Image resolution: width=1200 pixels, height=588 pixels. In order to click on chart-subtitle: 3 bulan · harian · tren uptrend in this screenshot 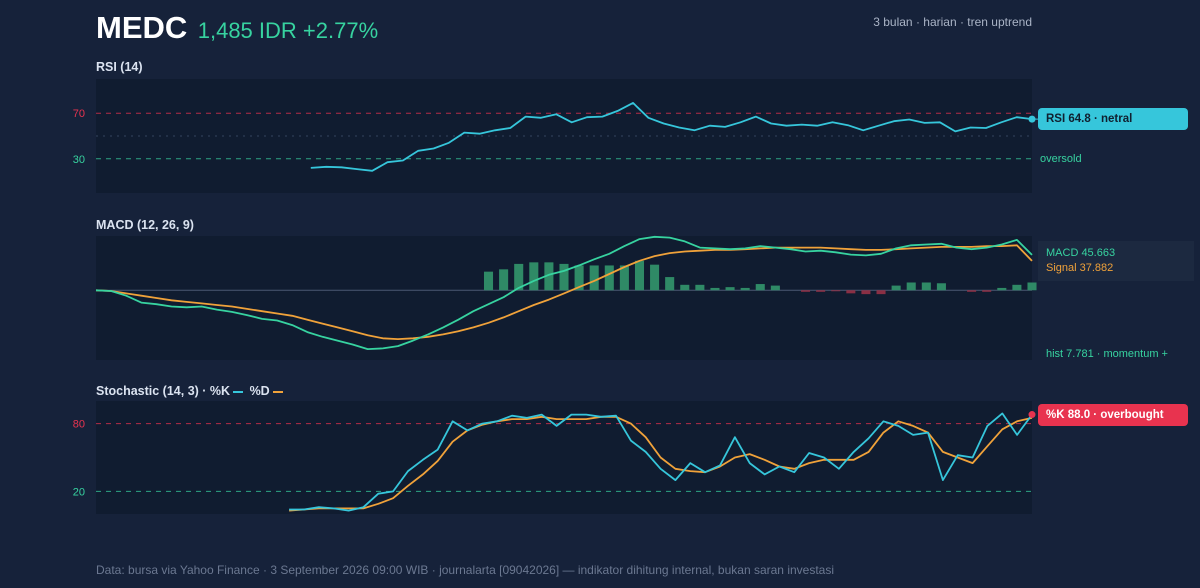, I will do `click(952, 22)`.